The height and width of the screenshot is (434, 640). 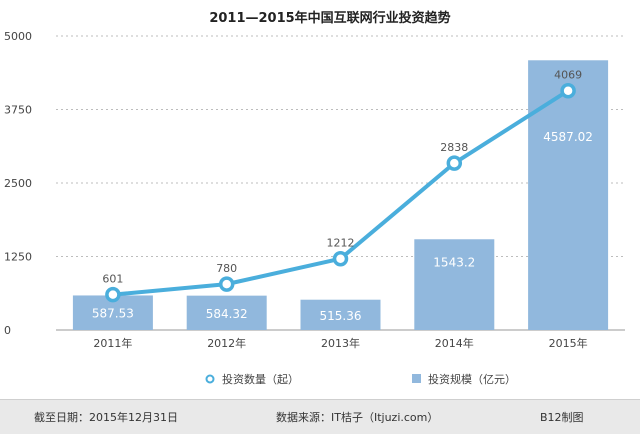 What do you see at coordinates (18, 183) in the screenshot?
I see `y-tick-label: 2500` at bounding box center [18, 183].